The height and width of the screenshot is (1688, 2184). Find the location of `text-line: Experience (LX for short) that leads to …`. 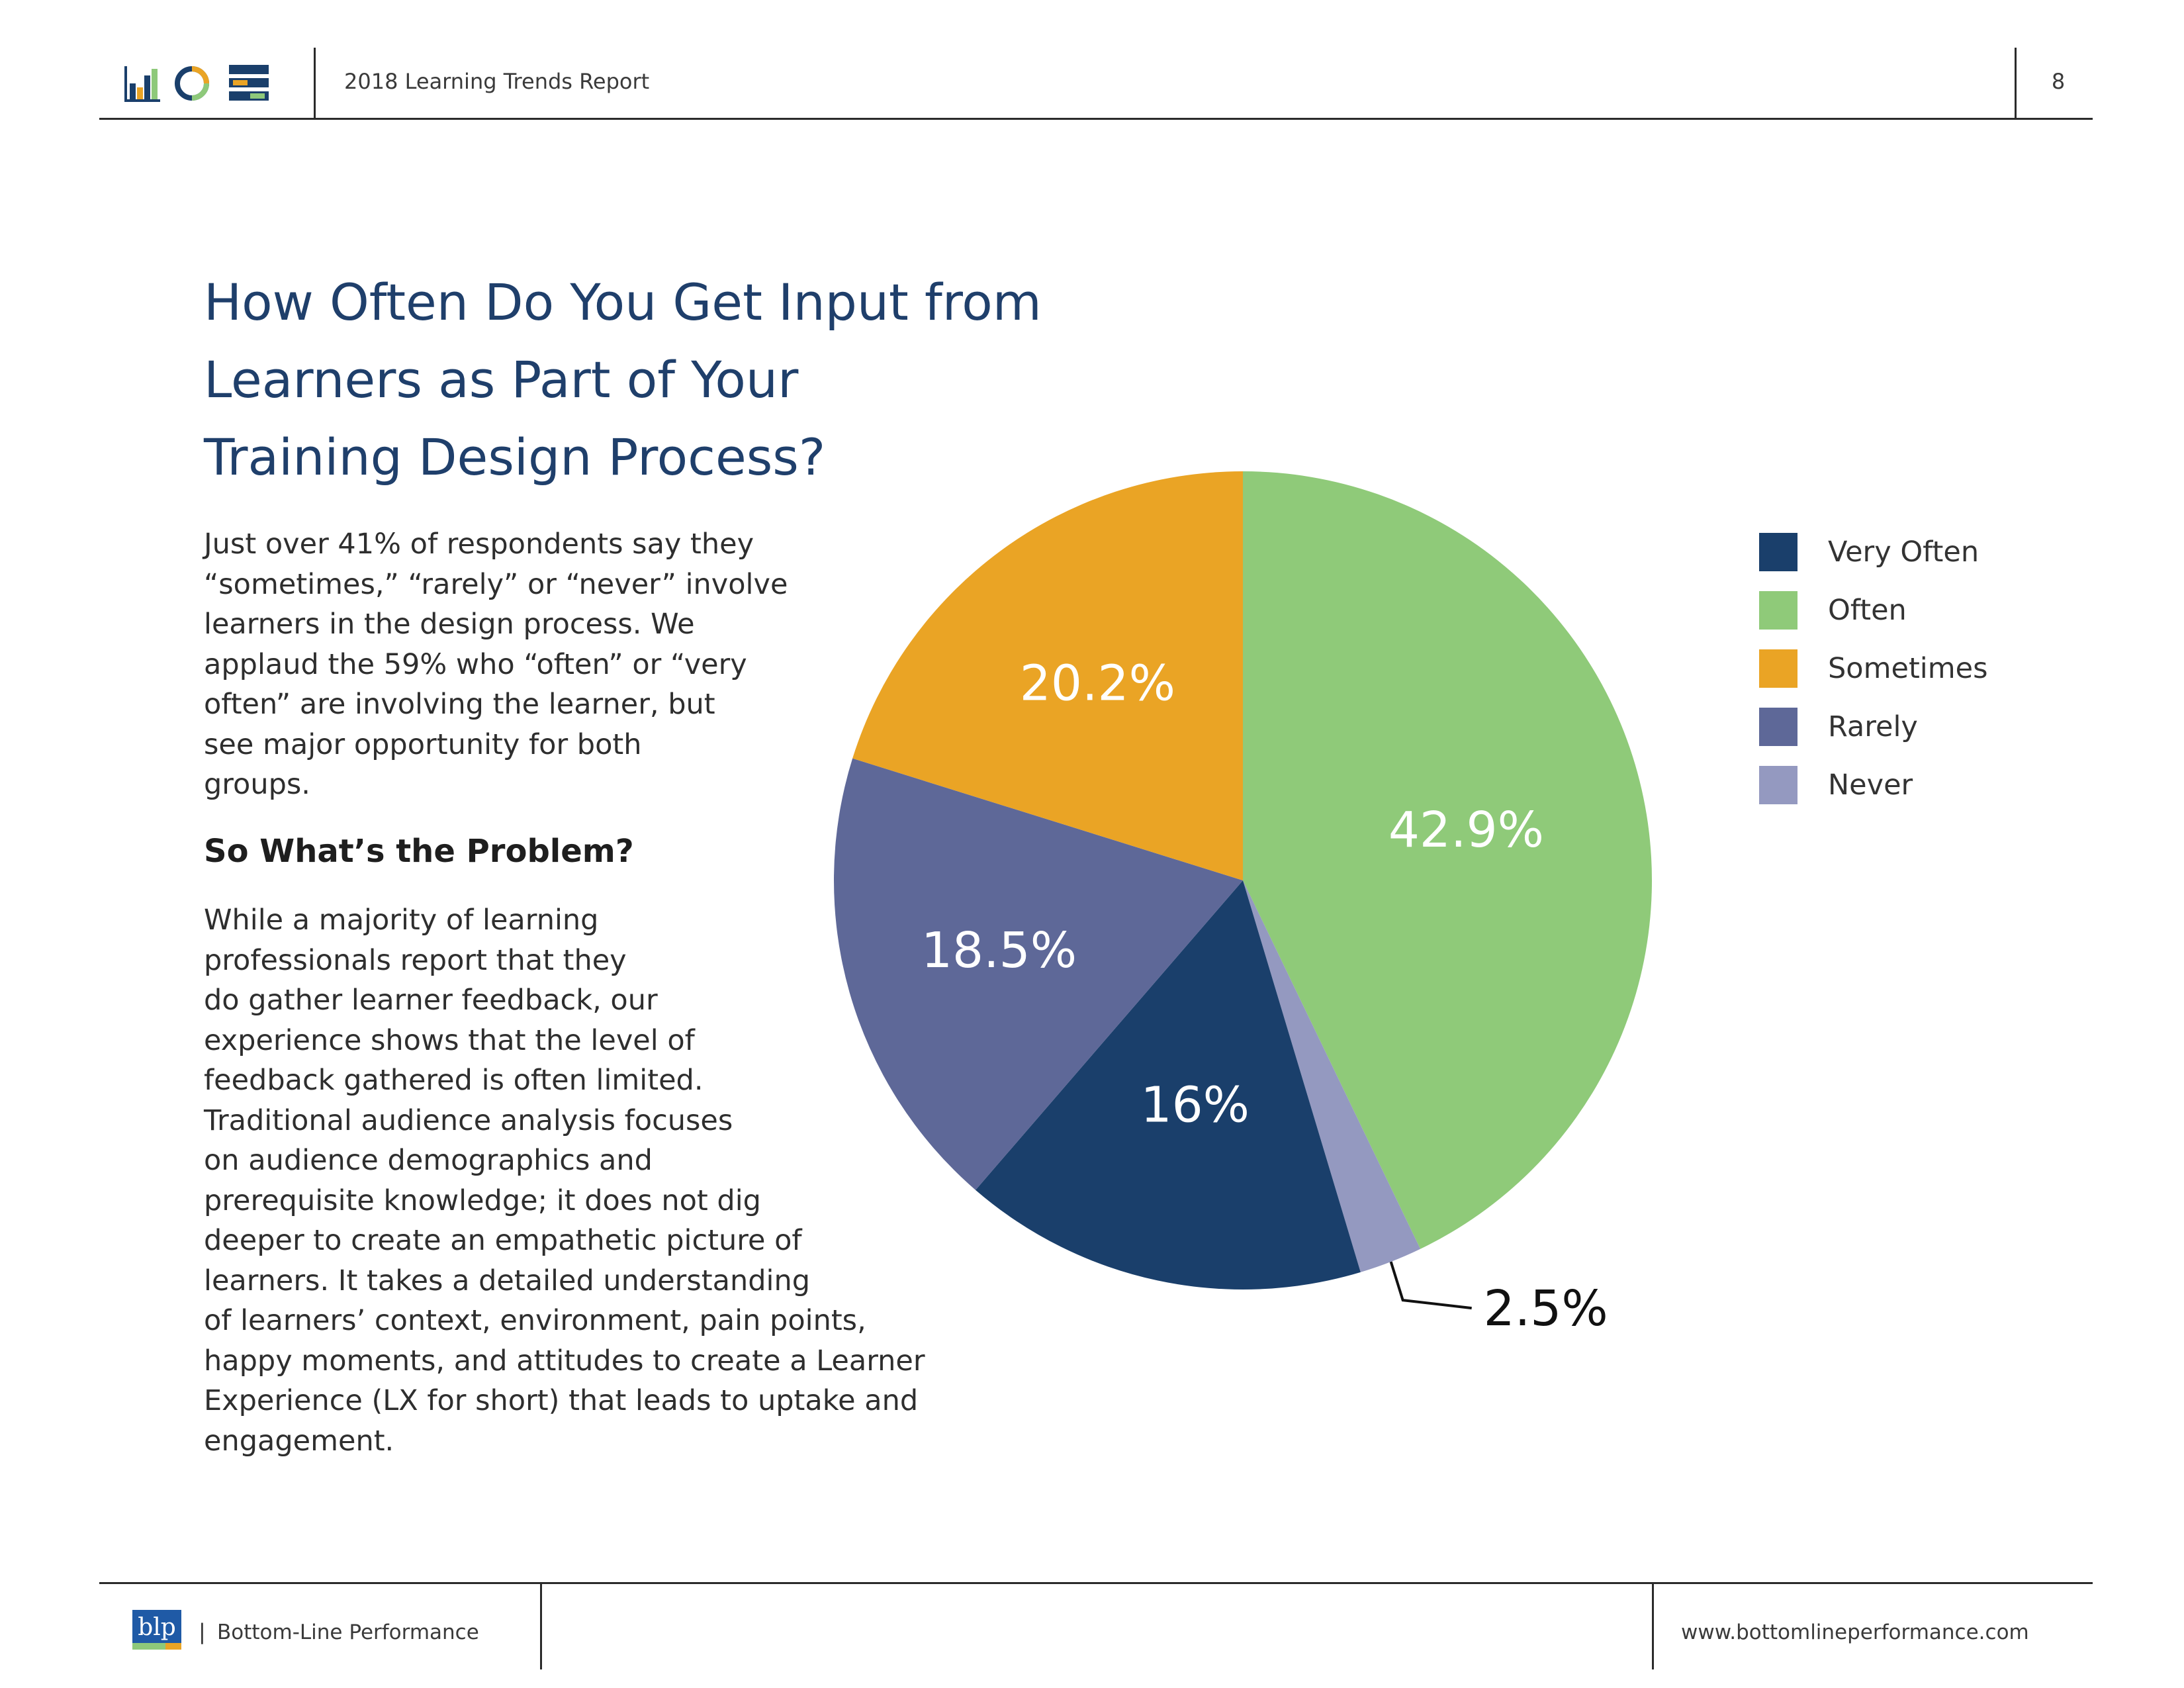

text-line: Experience (LX for short) that leads to … is located at coordinates (561, 1400).